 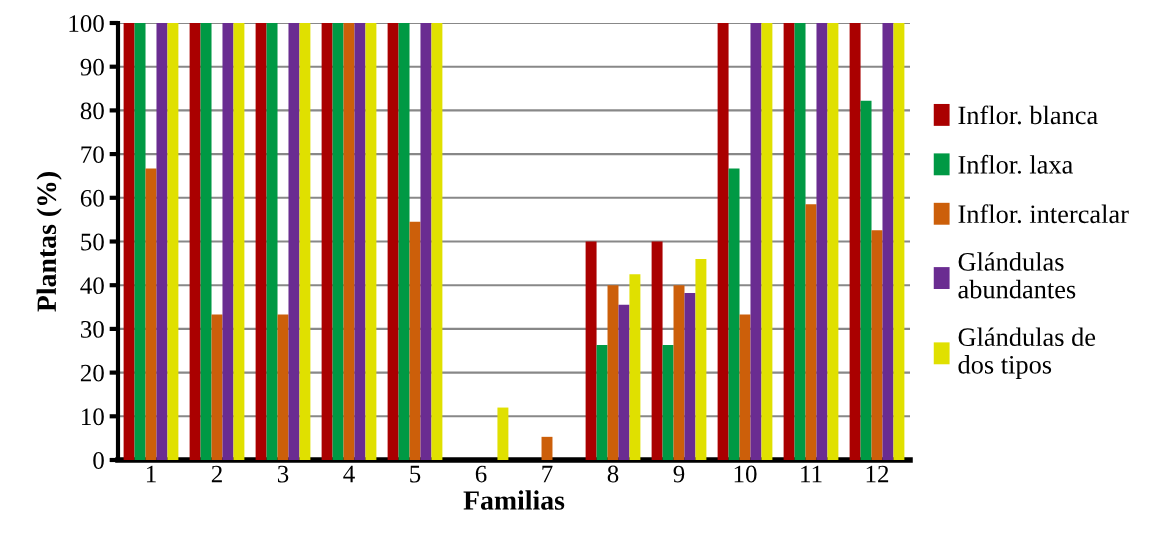 I want to click on x-tick-label: 9, so click(x=679, y=474).